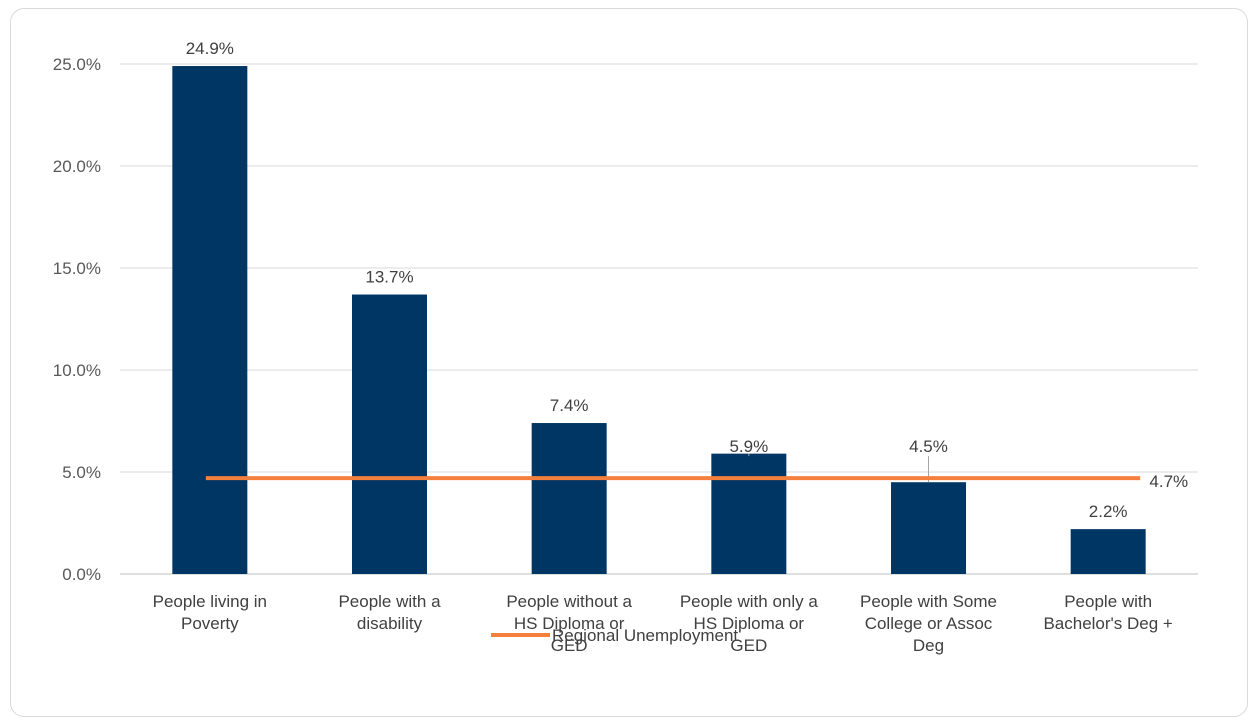 This screenshot has height=727, width=1259. Describe the element at coordinates (645, 635) in the screenshot. I see `legend-label: Regional Unemployment` at that location.